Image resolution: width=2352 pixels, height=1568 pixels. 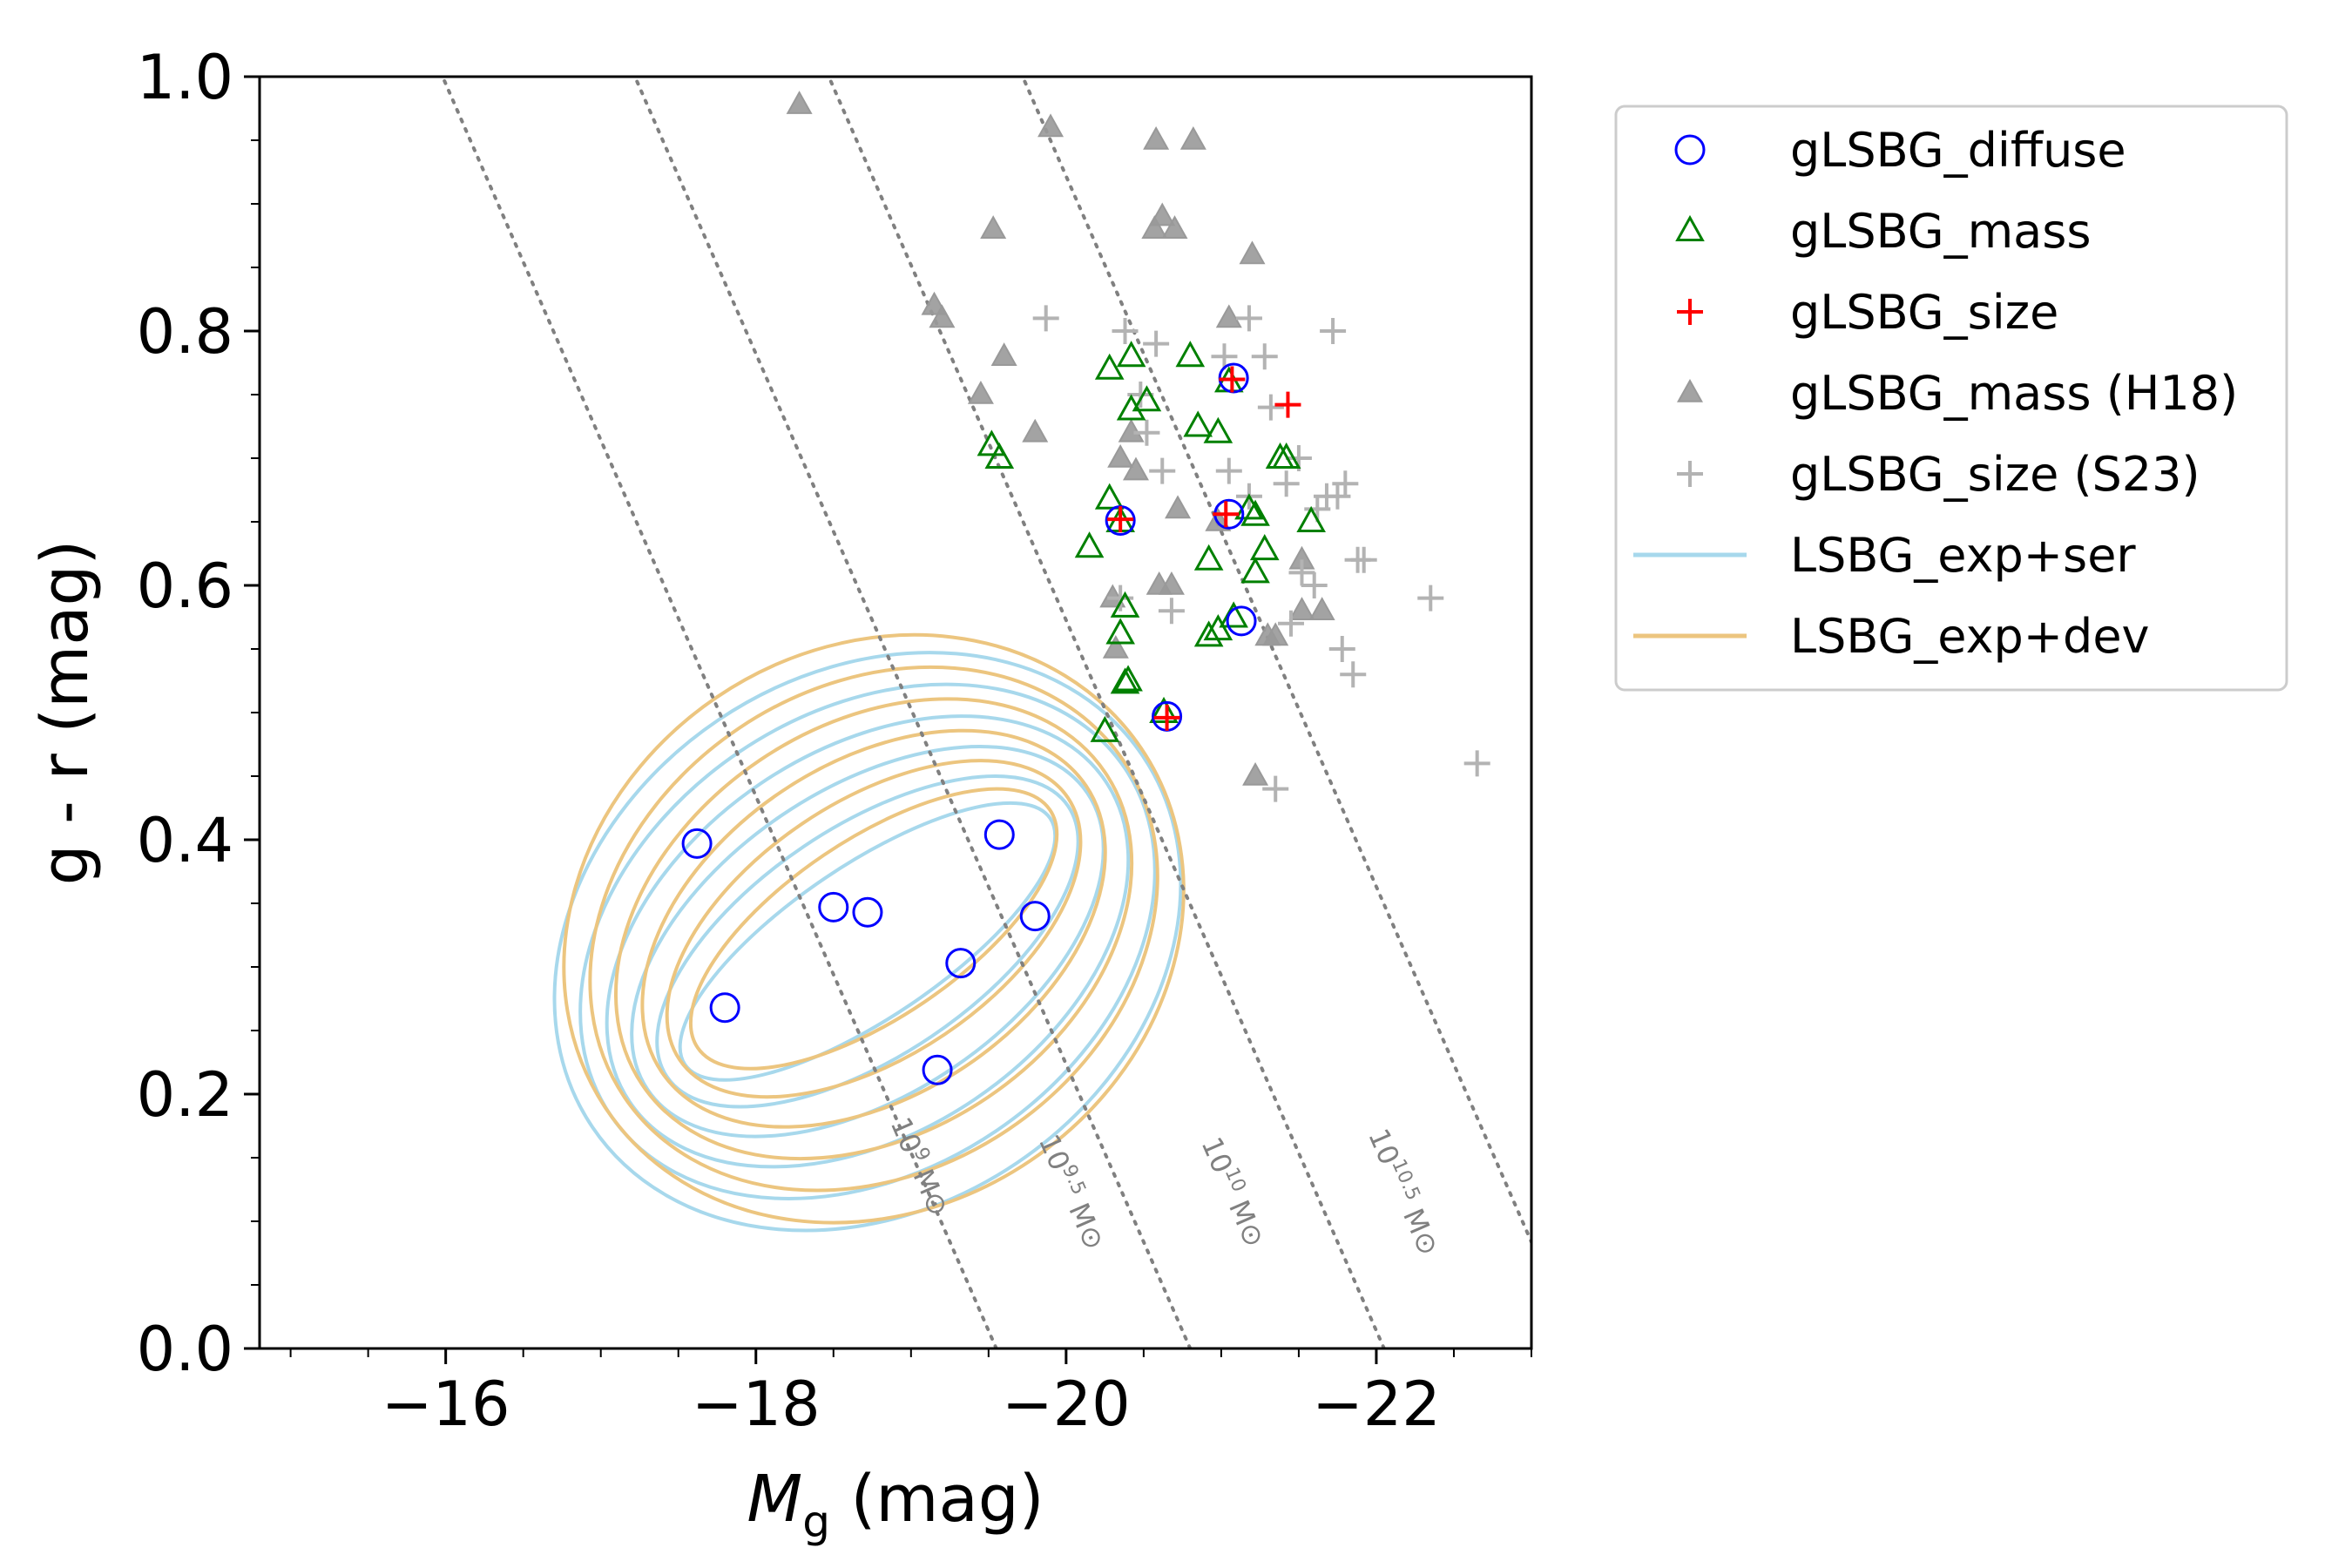 What do you see at coordinates (66, 713) in the screenshot?
I see `y-axis-title: g - r (mag)` at bounding box center [66, 713].